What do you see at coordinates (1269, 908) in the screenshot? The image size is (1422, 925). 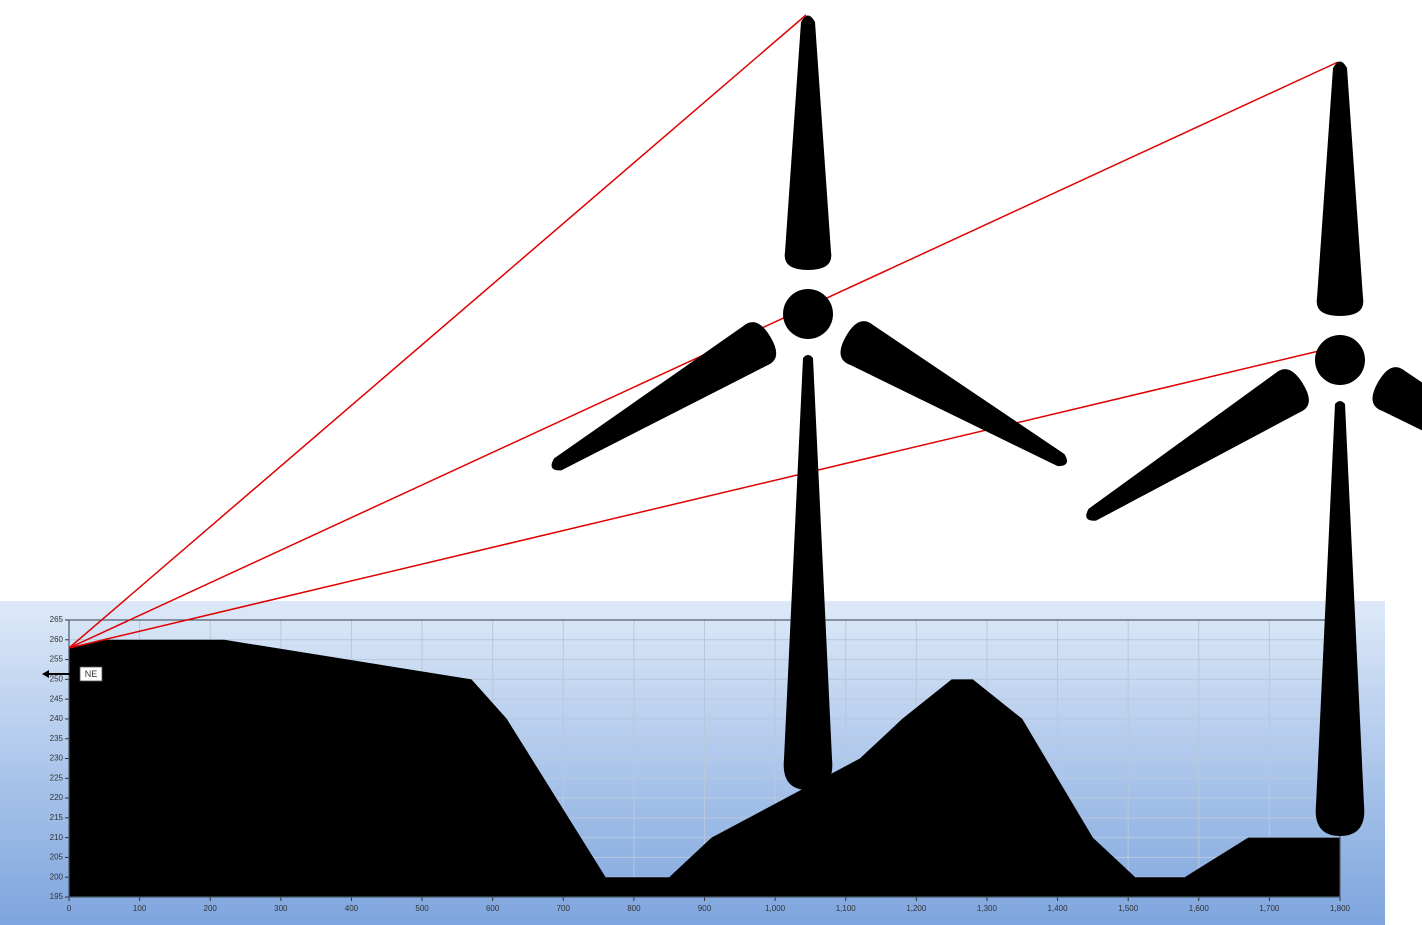 I see `x-tick-label: 1,700` at bounding box center [1269, 908].